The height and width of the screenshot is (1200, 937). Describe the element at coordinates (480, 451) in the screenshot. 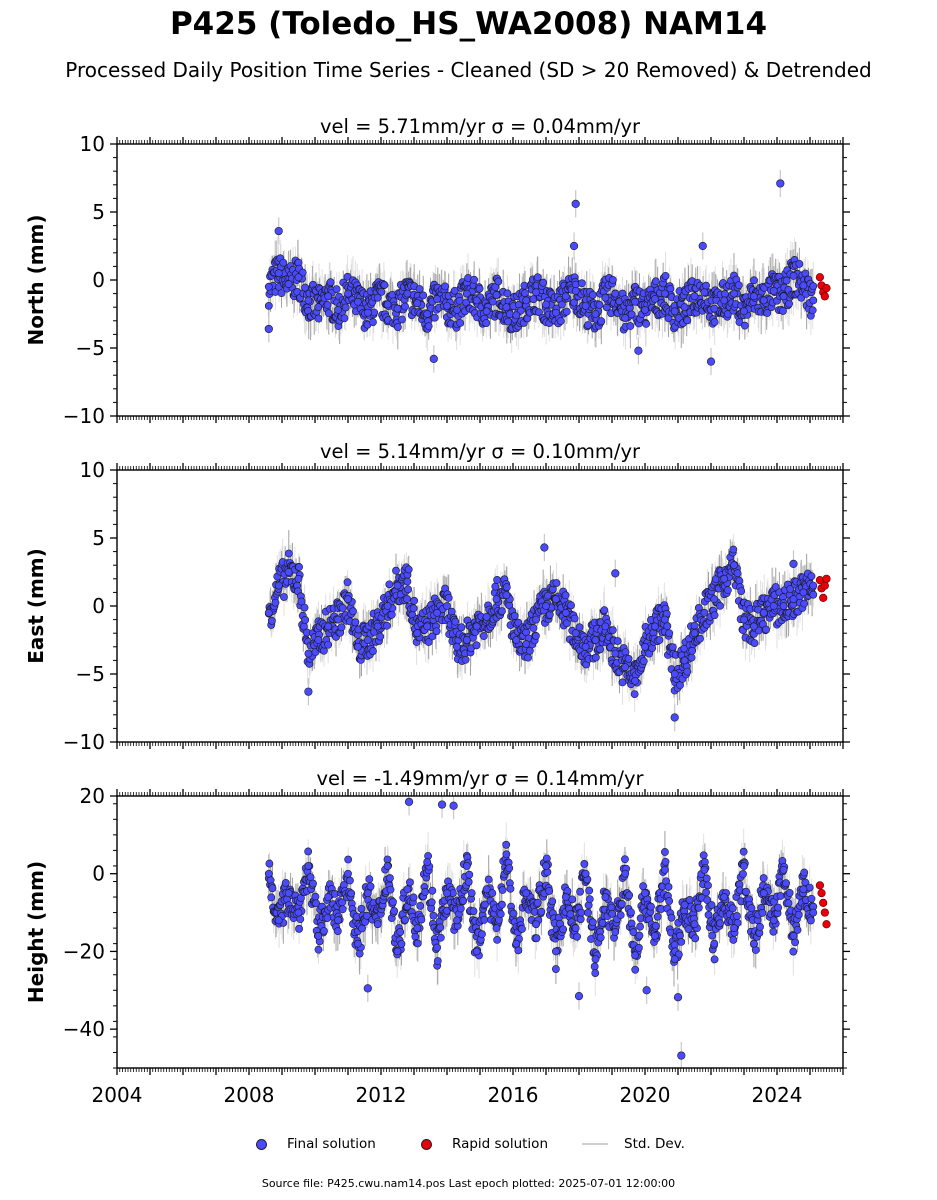

I see `panel-title: vel = 5.14mm/yr σ = 0.10mm/yr` at that location.